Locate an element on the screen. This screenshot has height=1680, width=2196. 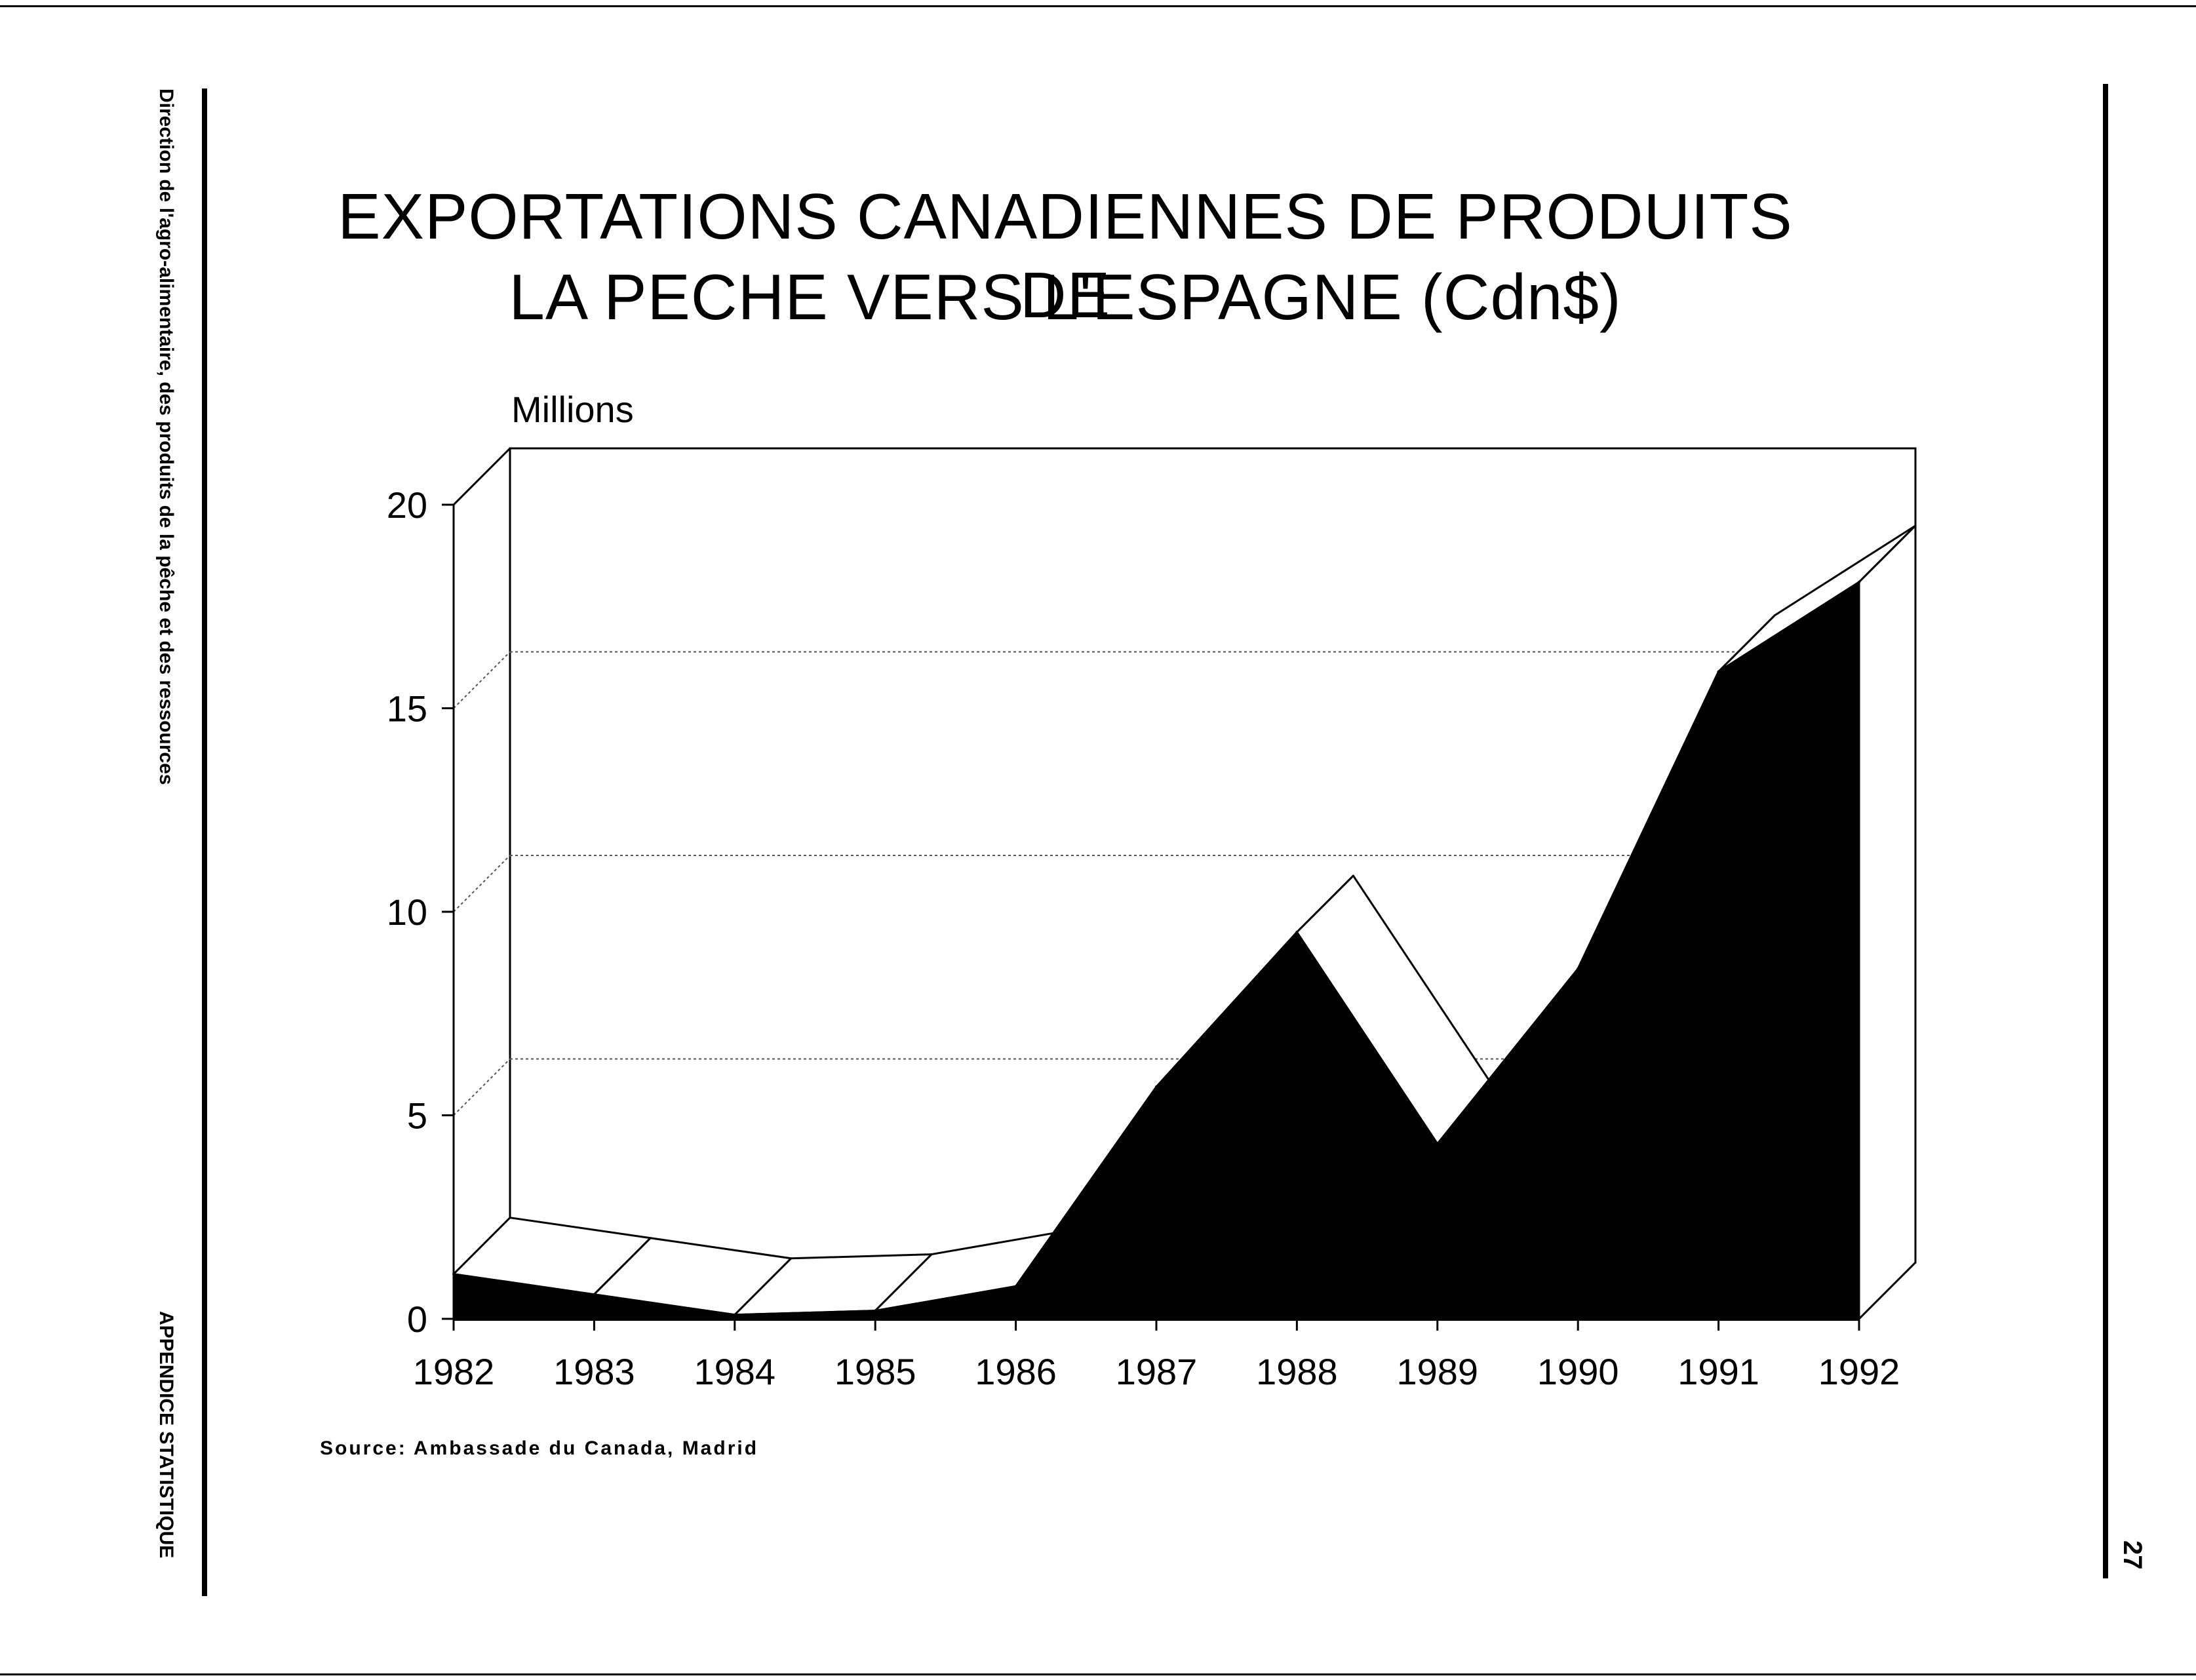
x-tick-label-1987: 1987 is located at coordinates (1157, 1371).